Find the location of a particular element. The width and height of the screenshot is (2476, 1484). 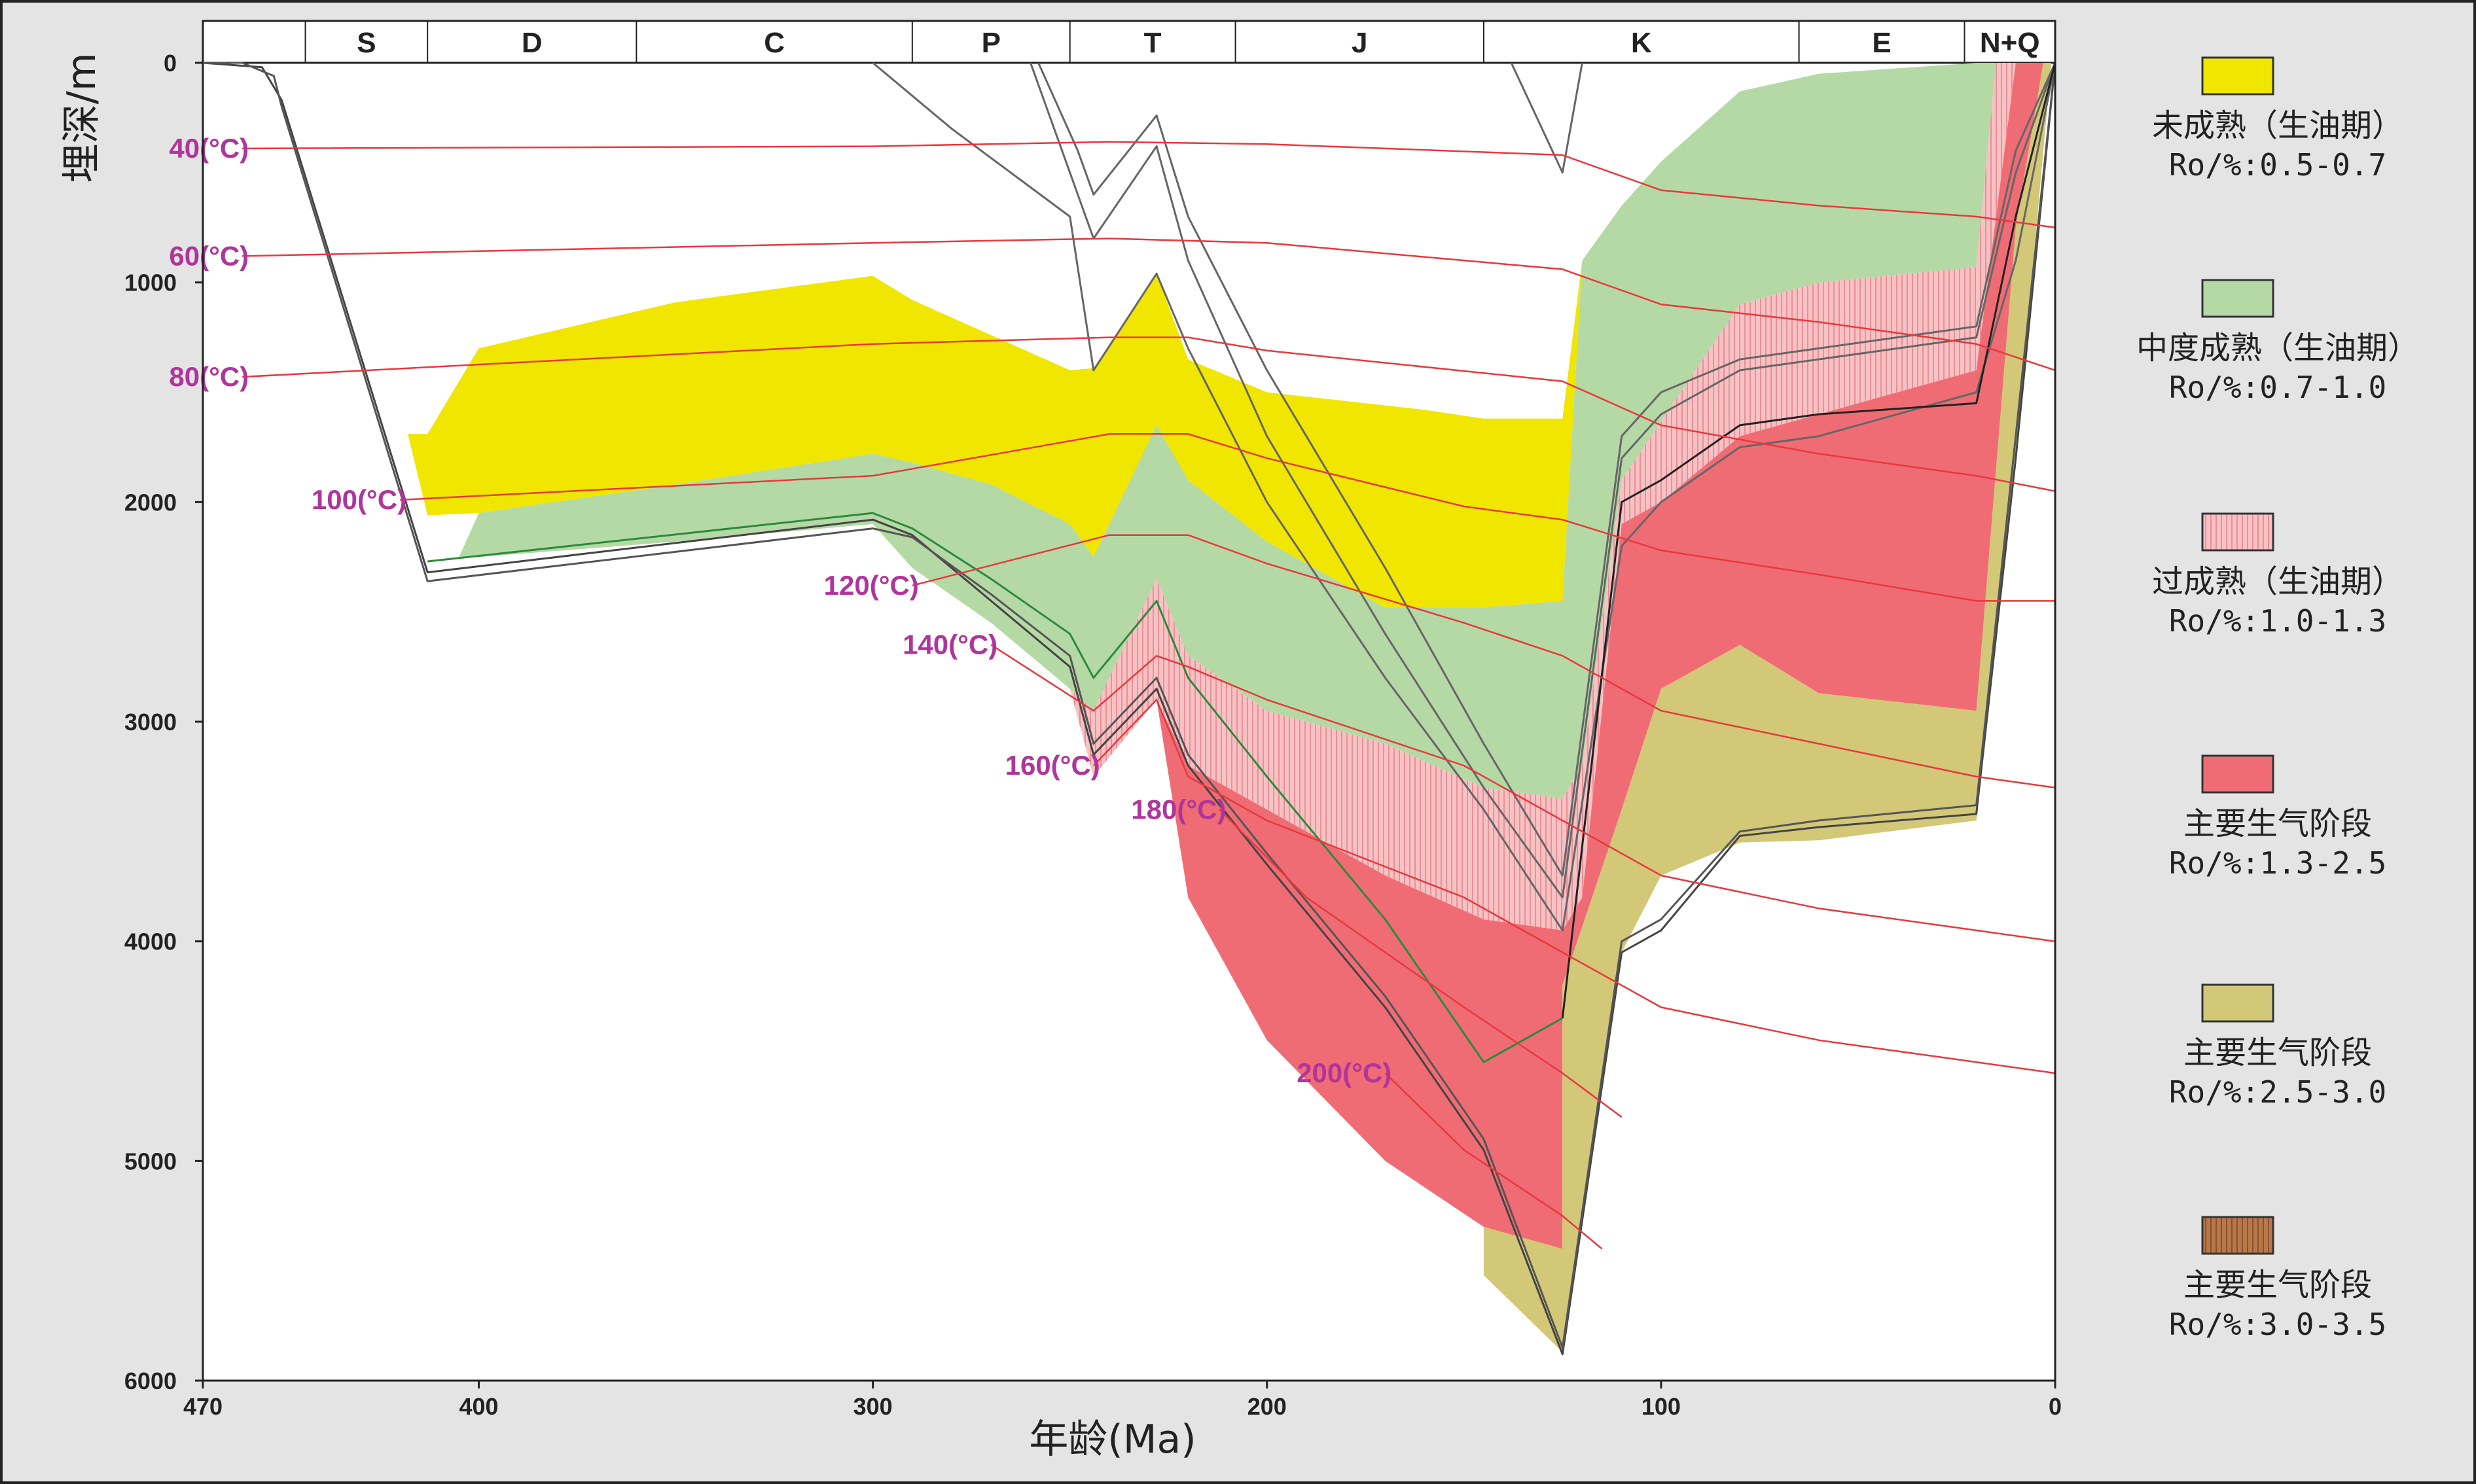

period-label: S is located at coordinates (366, 43).